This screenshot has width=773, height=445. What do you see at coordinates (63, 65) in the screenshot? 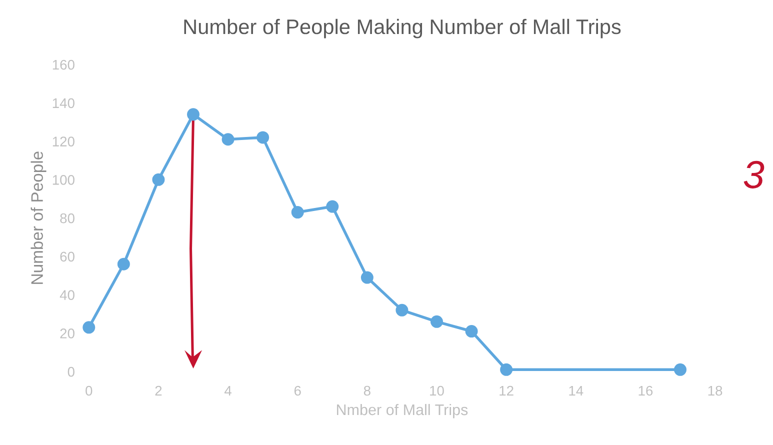
I see `y-tick-label: 160` at bounding box center [63, 65].